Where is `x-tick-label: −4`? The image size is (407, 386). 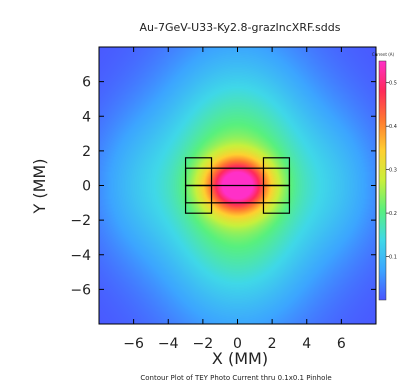 x-tick-label: −4 is located at coordinates (168, 344).